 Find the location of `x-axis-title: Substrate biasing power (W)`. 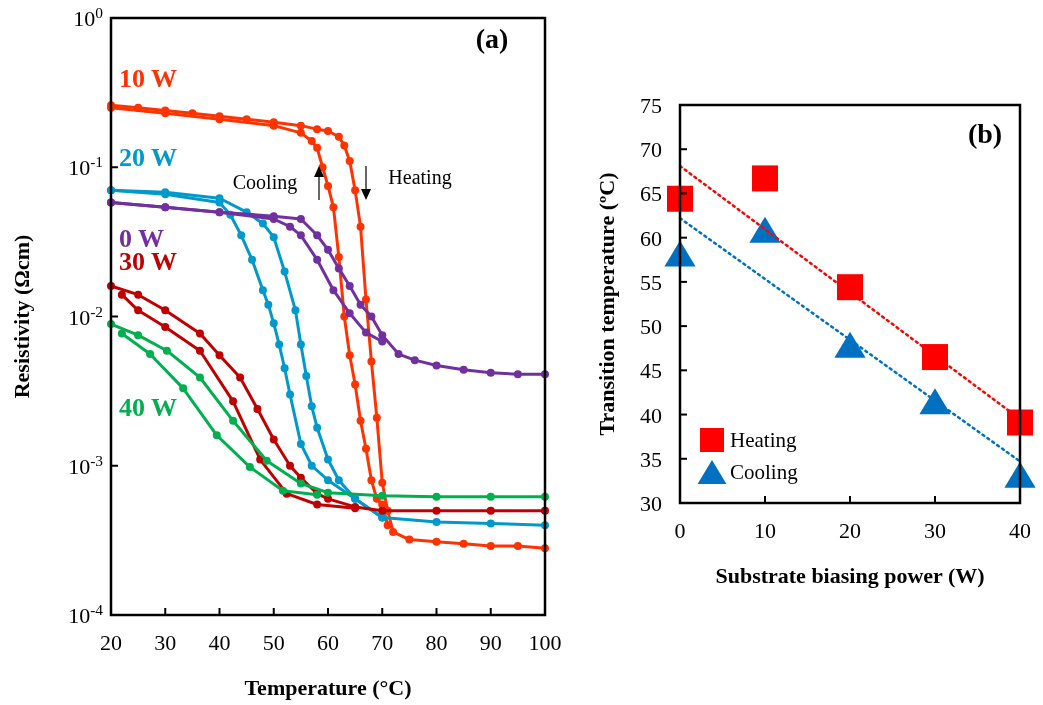

x-axis-title: Substrate biasing power (W) is located at coordinates (850, 575).